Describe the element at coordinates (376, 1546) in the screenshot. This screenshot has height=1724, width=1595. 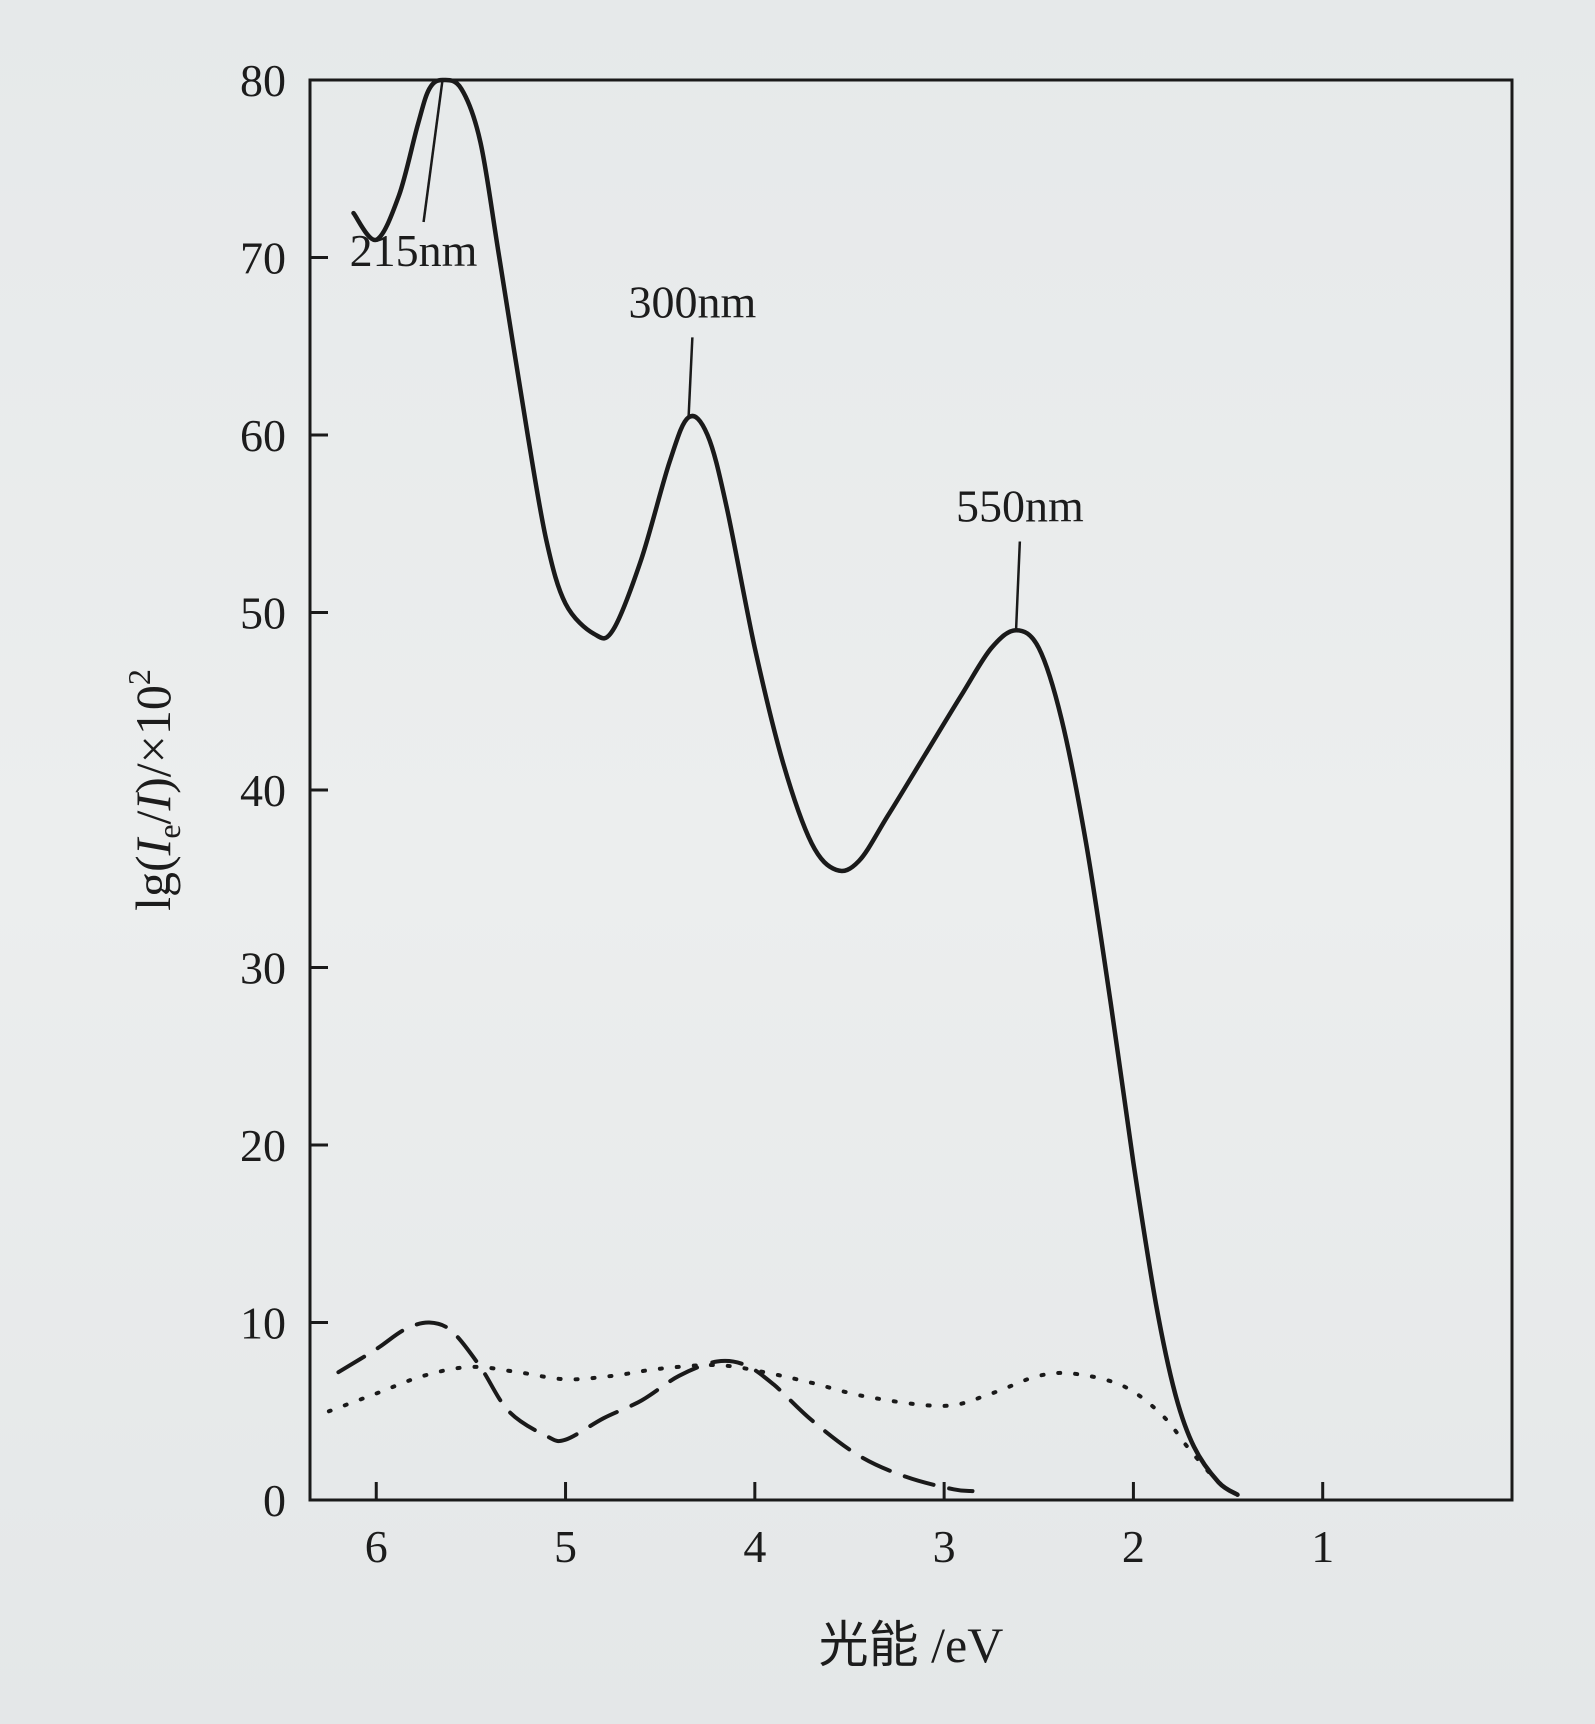
I see `x-tick-label-6: 6` at that location.